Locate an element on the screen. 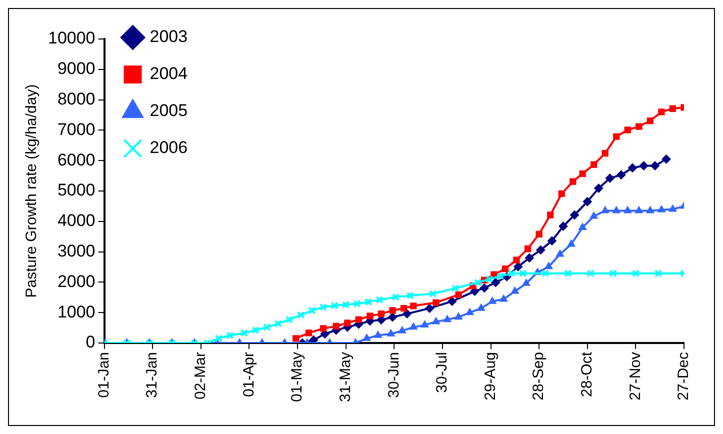 The height and width of the screenshot is (434, 723). x-tick-label: 31-Jan is located at coordinates (152, 375).